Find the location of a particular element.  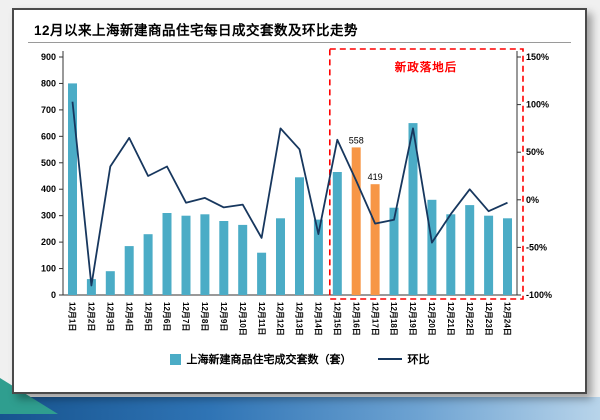

svg-text: 700 is located at coordinates (48, 110).